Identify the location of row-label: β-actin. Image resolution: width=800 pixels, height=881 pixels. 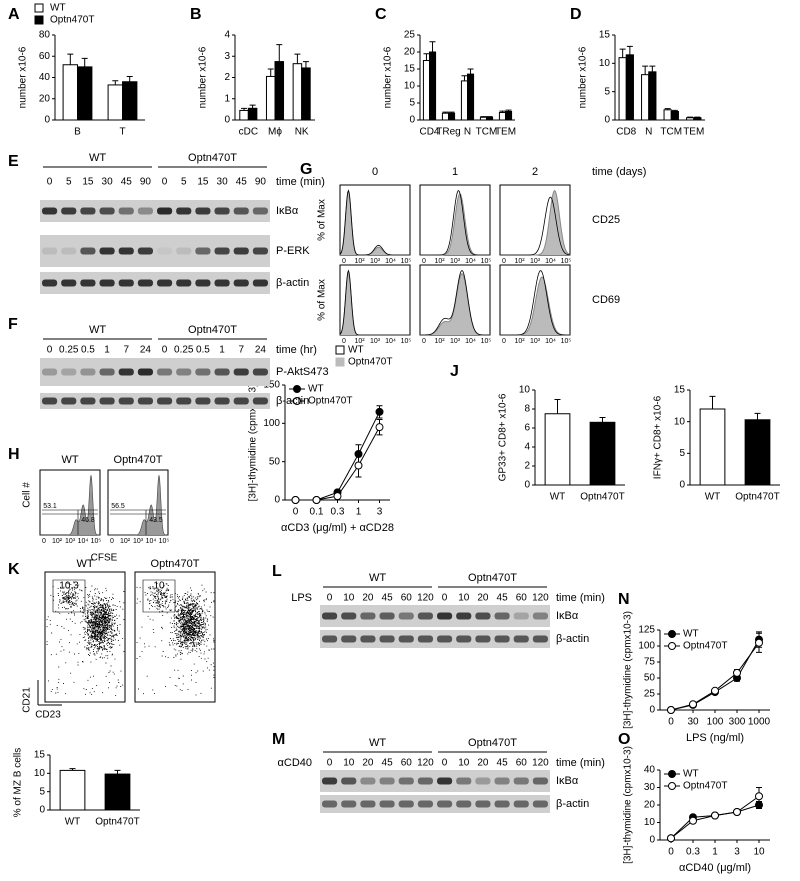
(572, 639).